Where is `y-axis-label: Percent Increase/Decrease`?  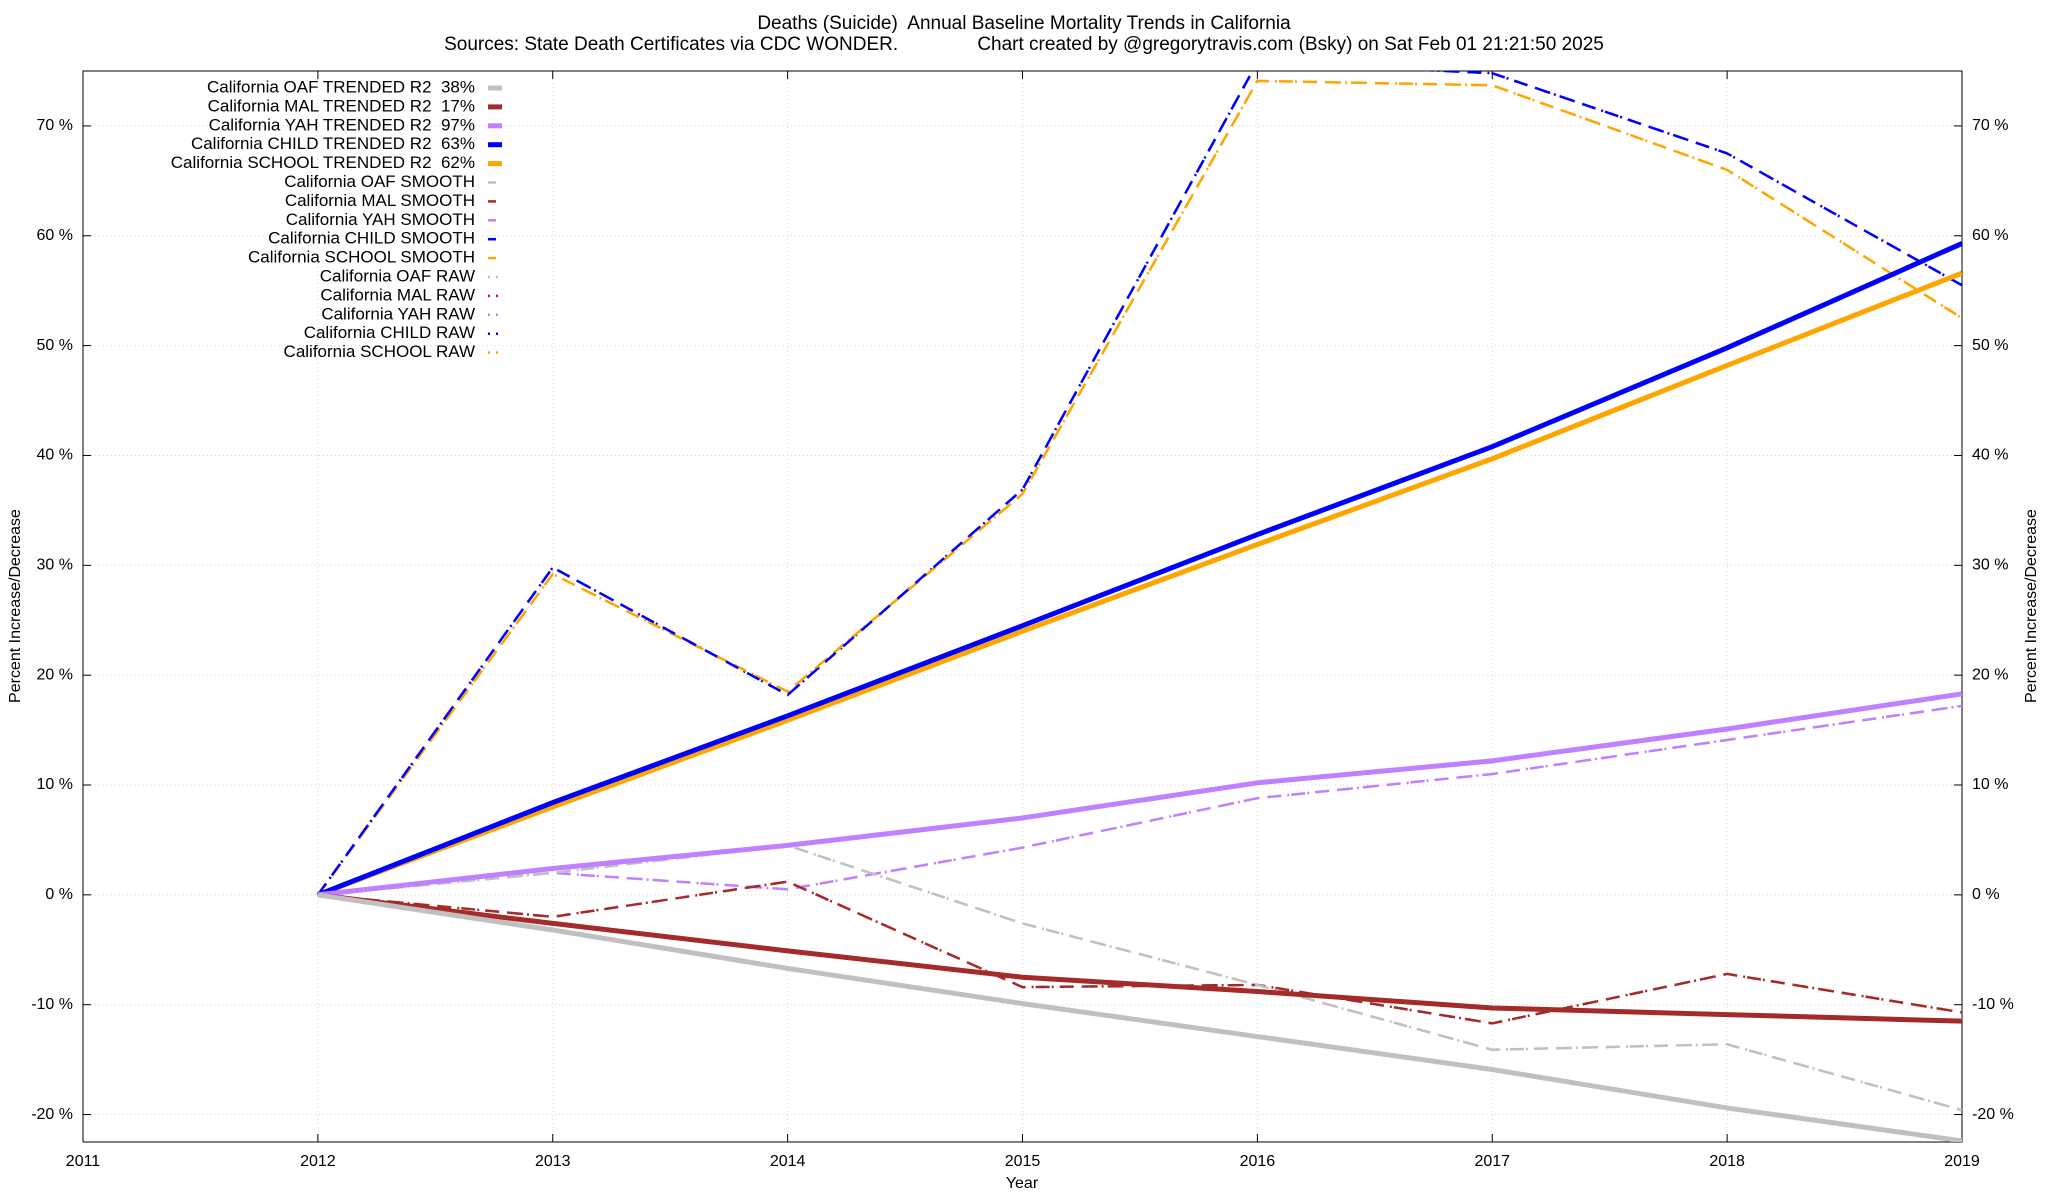
y-axis-label: Percent Increase/Decrease is located at coordinates (15, 606).